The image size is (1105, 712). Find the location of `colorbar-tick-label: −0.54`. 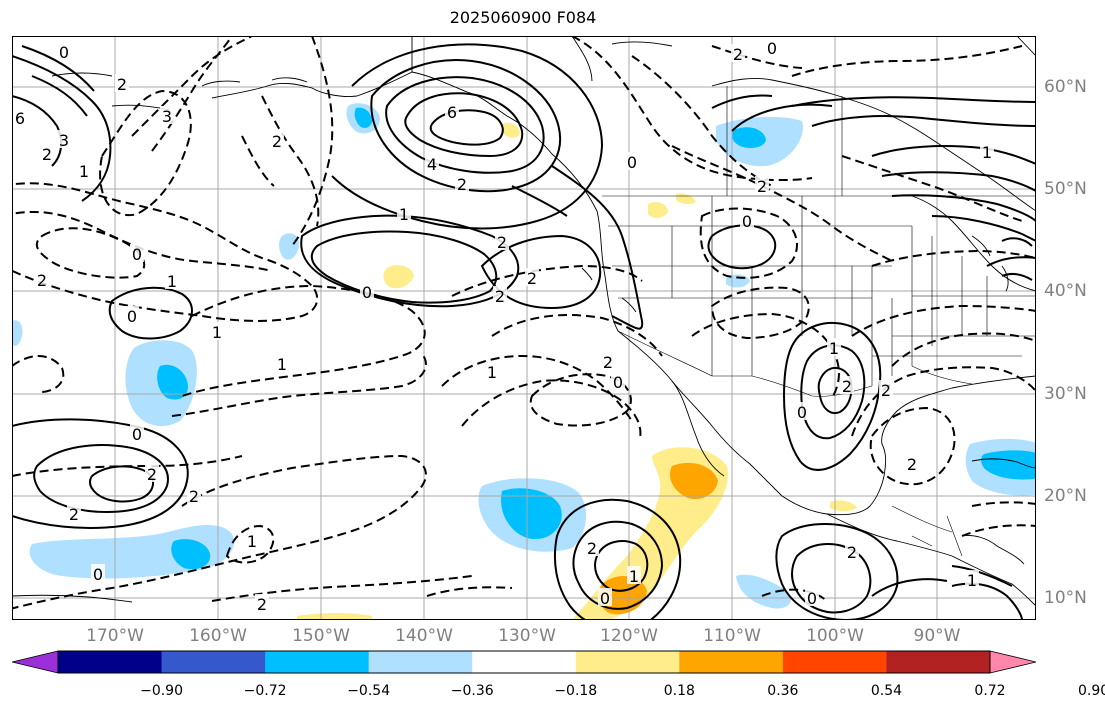

colorbar-tick-label: −0.54 is located at coordinates (369, 691).